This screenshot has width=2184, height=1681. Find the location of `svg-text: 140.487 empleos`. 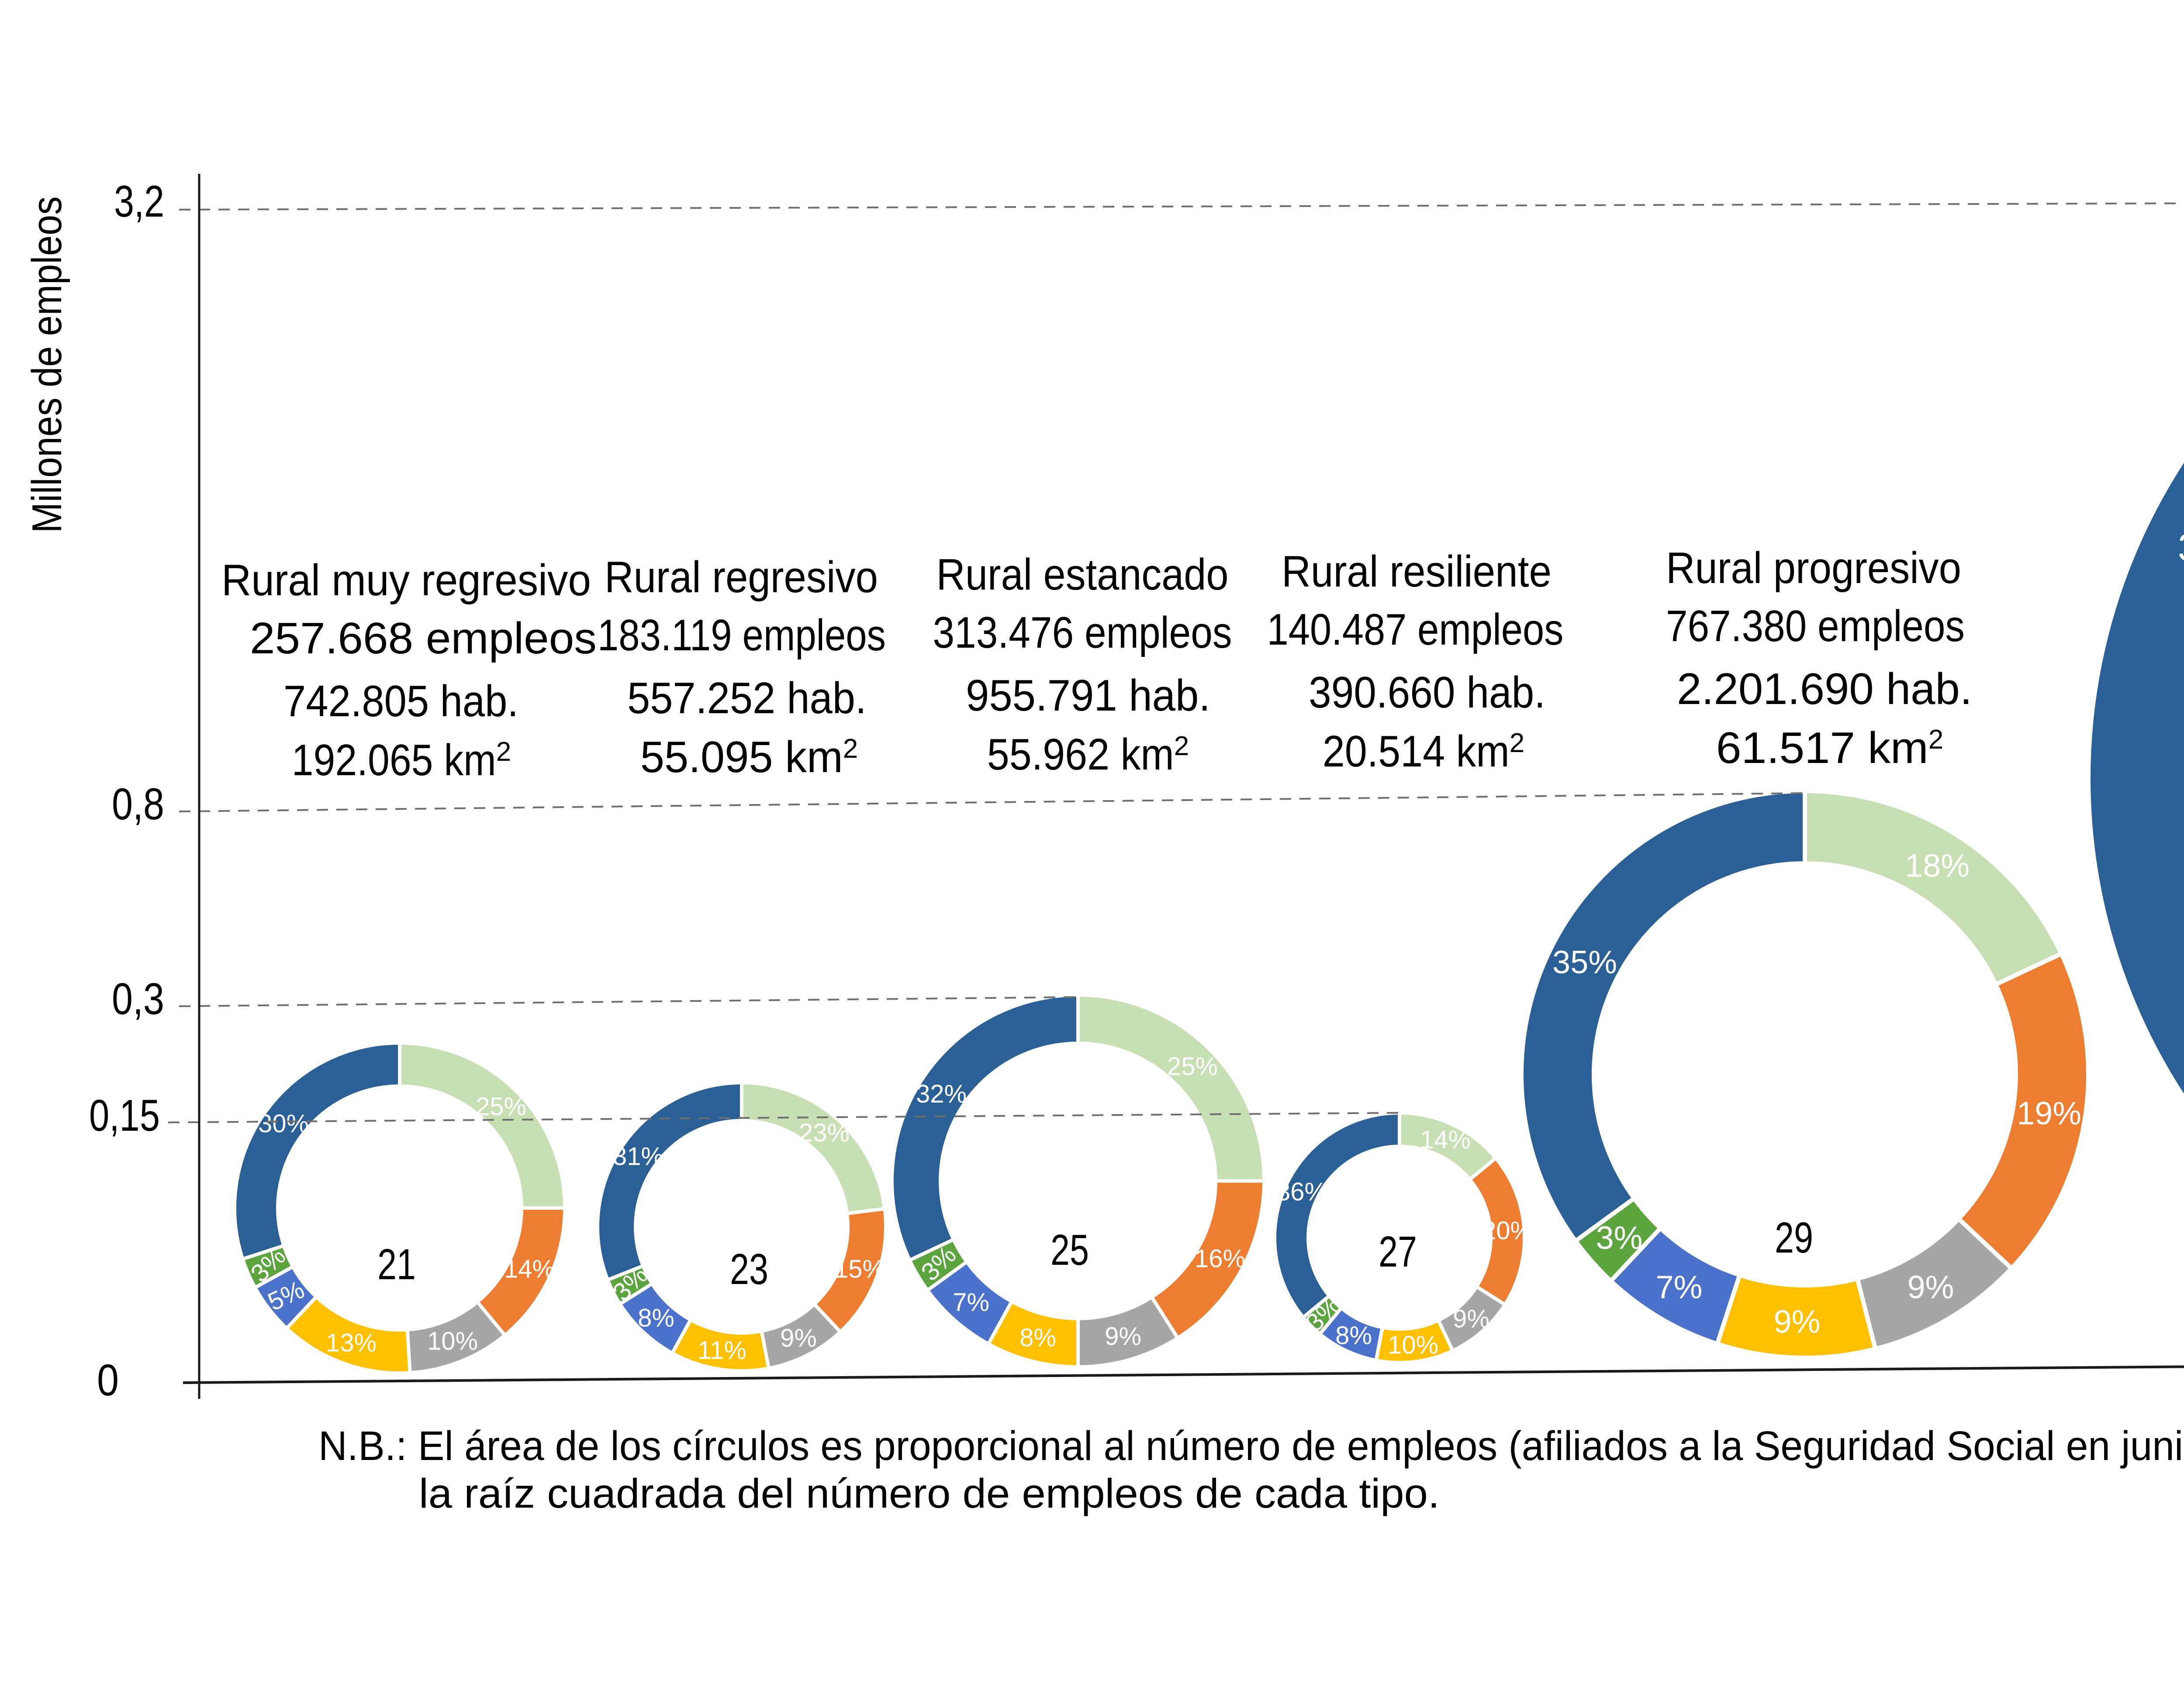

svg-text: 140.487 empleos is located at coordinates (1415, 629).